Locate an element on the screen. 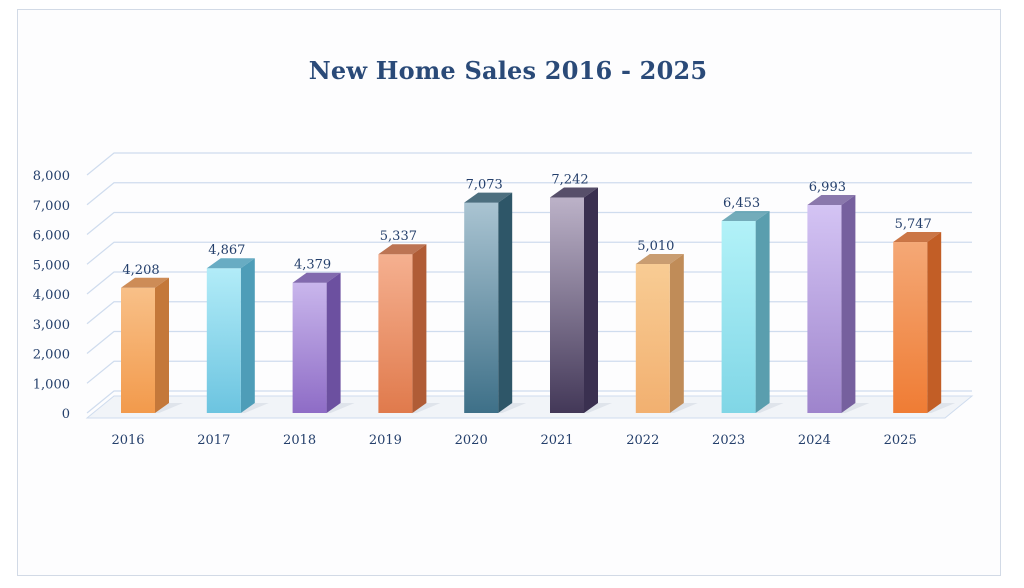 The image size is (1024, 588). data-label: 4,379 is located at coordinates (312, 265).